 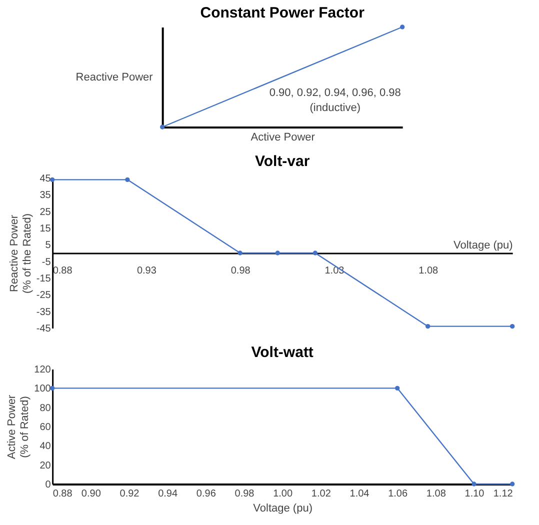 What do you see at coordinates (360, 494) in the screenshot?
I see `x-tick-label: 1.04` at bounding box center [360, 494].